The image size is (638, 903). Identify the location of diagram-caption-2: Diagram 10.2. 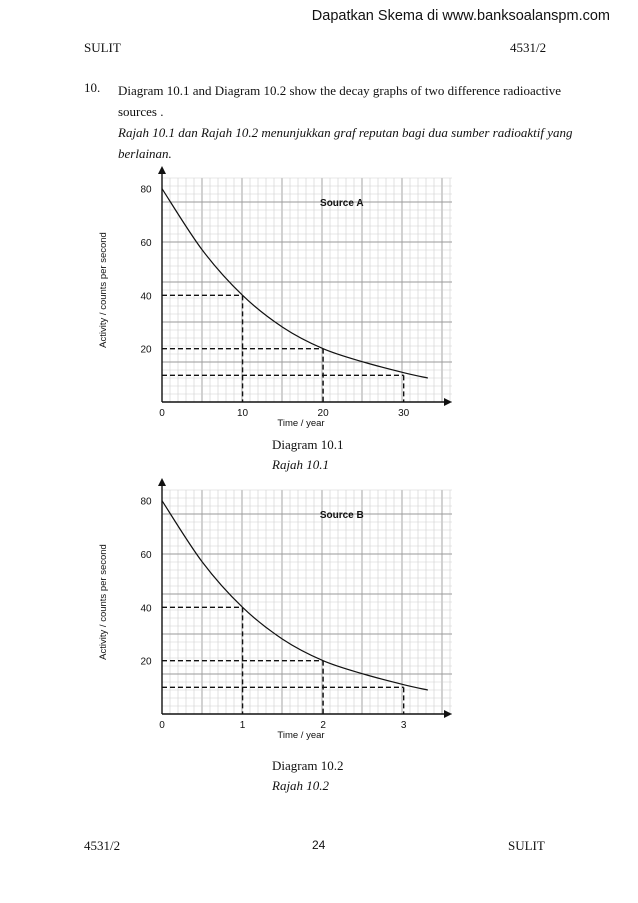
(308, 765).